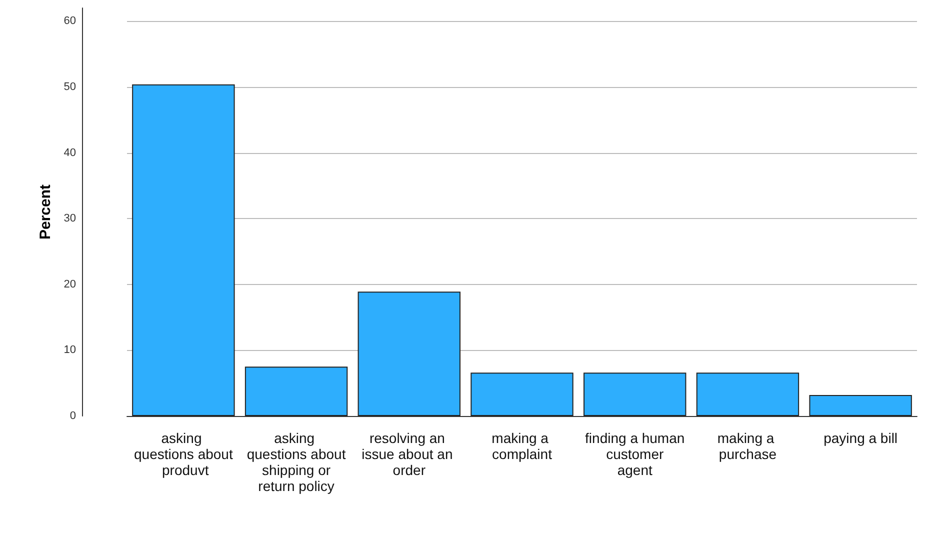 This screenshot has height=533, width=940. Describe the element at coordinates (861, 438) in the screenshot. I see `x-tick-label: paying a bill` at that location.